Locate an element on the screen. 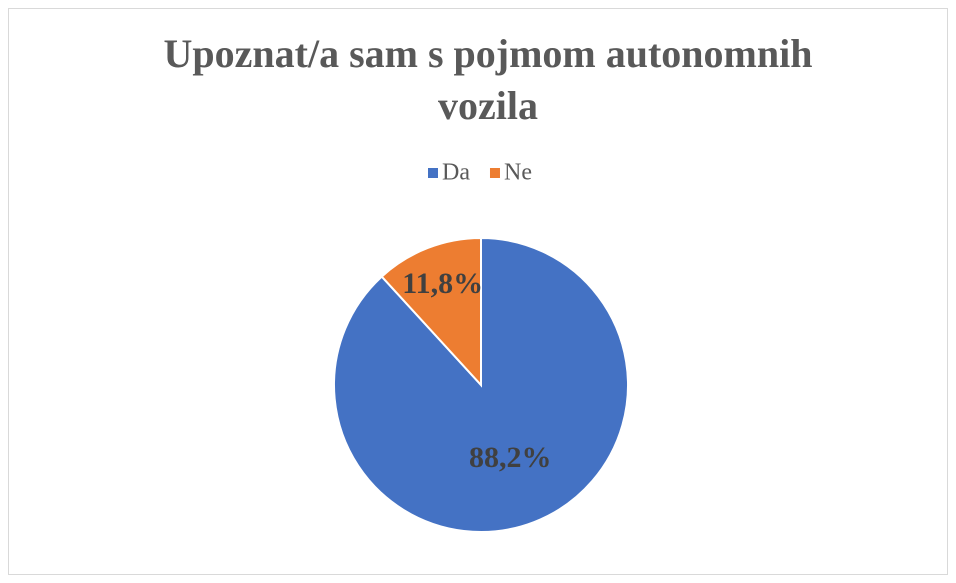  legend-label: Da is located at coordinates (456, 173).